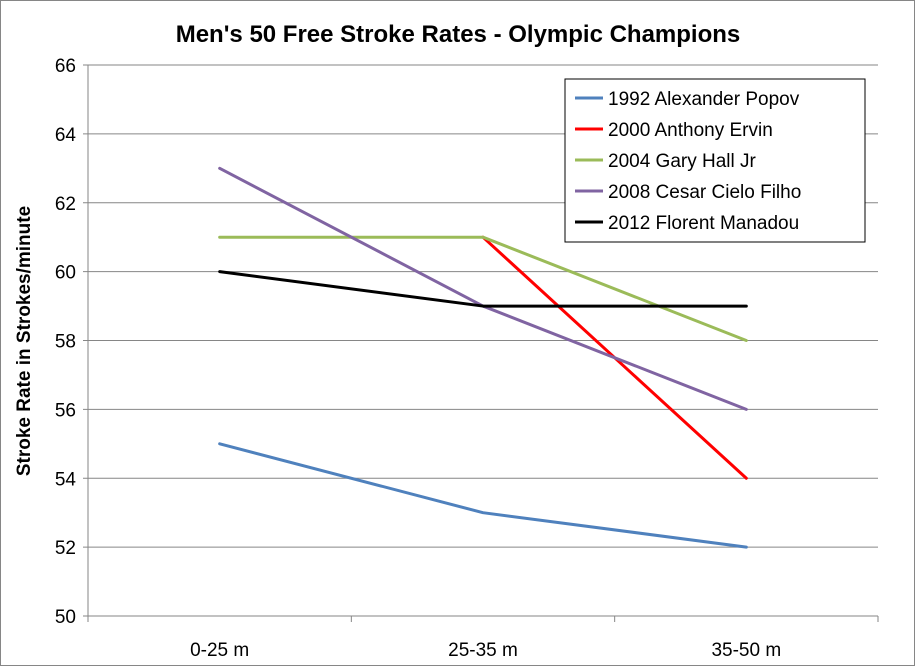  I want to click on legend-label: 2004 Gary Hall Jr, so click(682, 161).